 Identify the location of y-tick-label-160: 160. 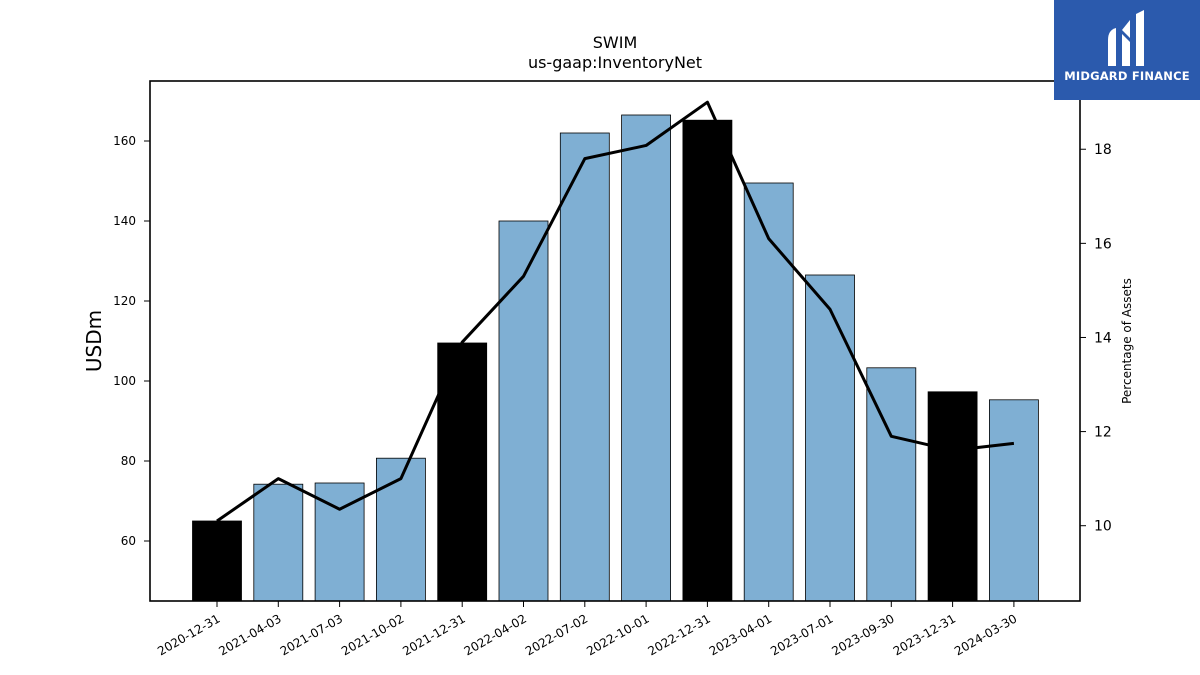
(124, 141).